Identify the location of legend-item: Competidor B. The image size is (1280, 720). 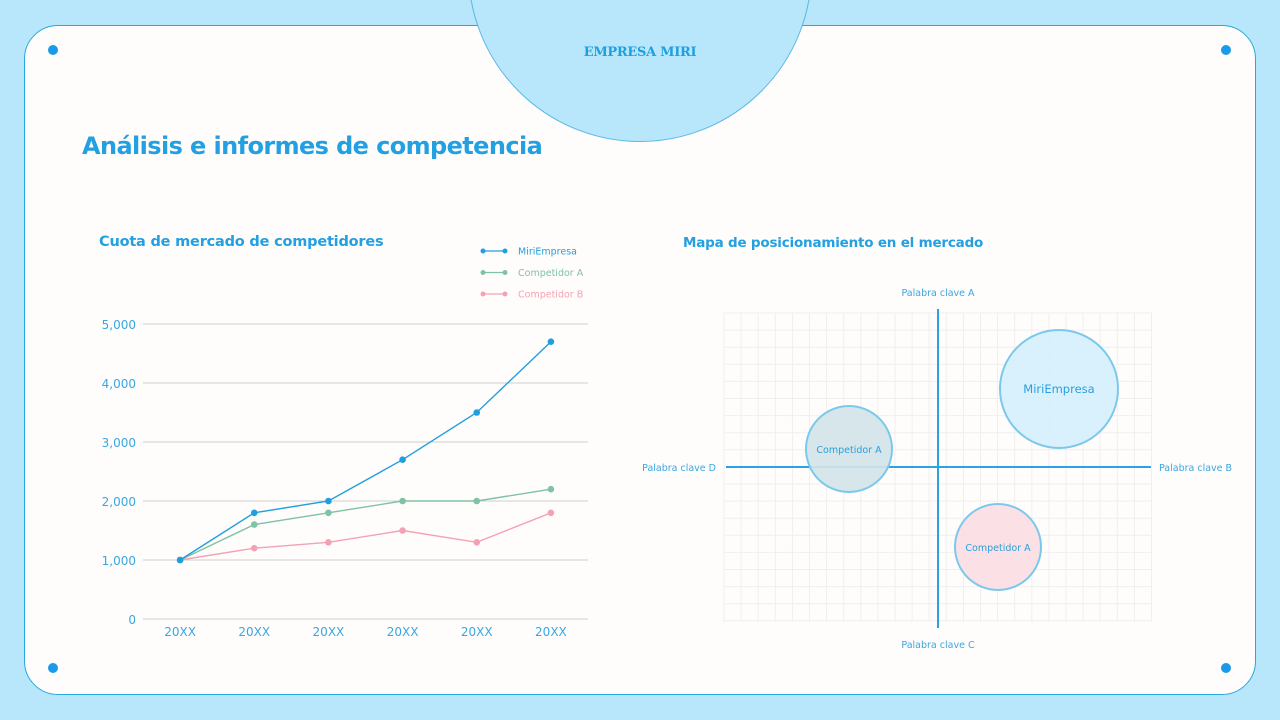
(531, 295).